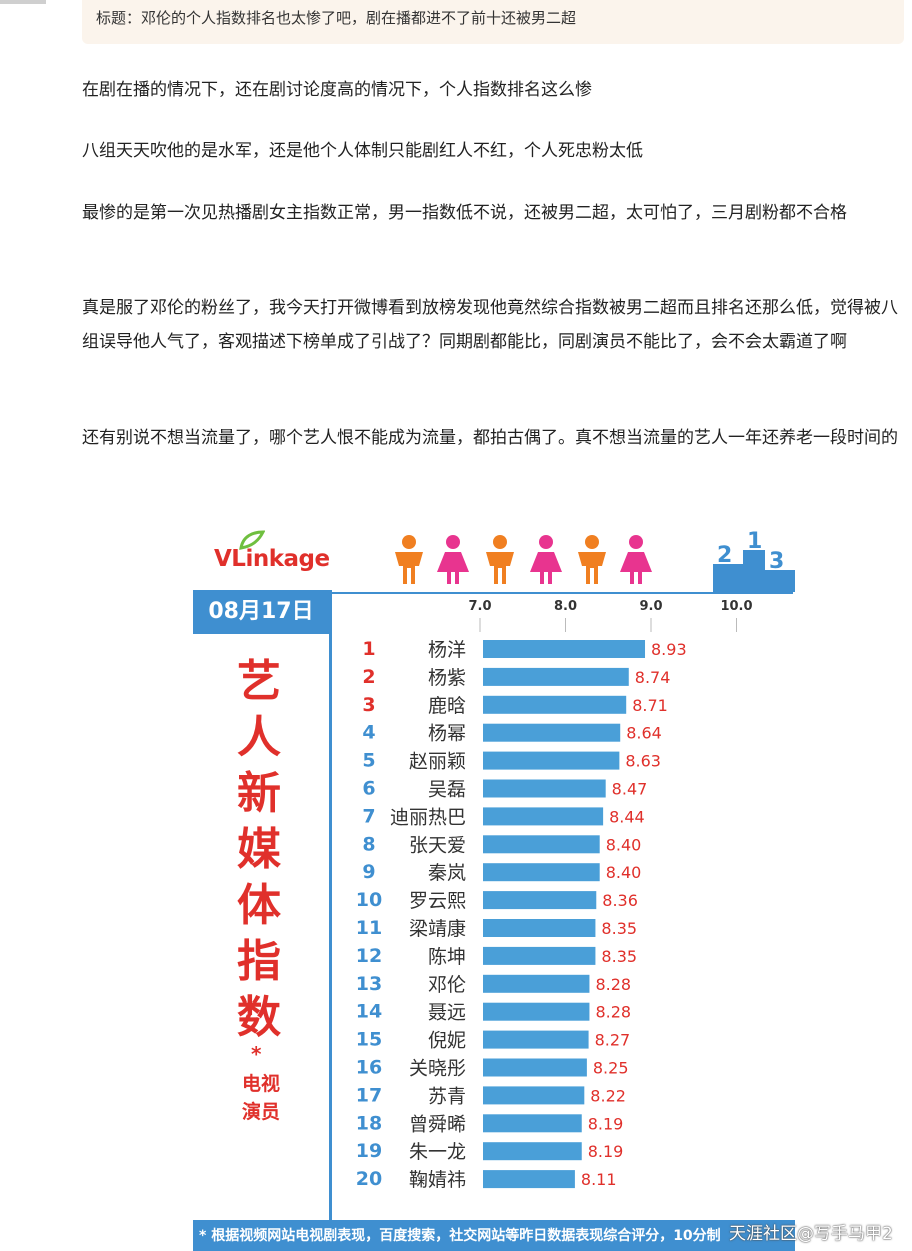 The width and height of the screenshot is (912, 1251). Describe the element at coordinates (368, 761) in the screenshot. I see `rank-label: 5` at that location.